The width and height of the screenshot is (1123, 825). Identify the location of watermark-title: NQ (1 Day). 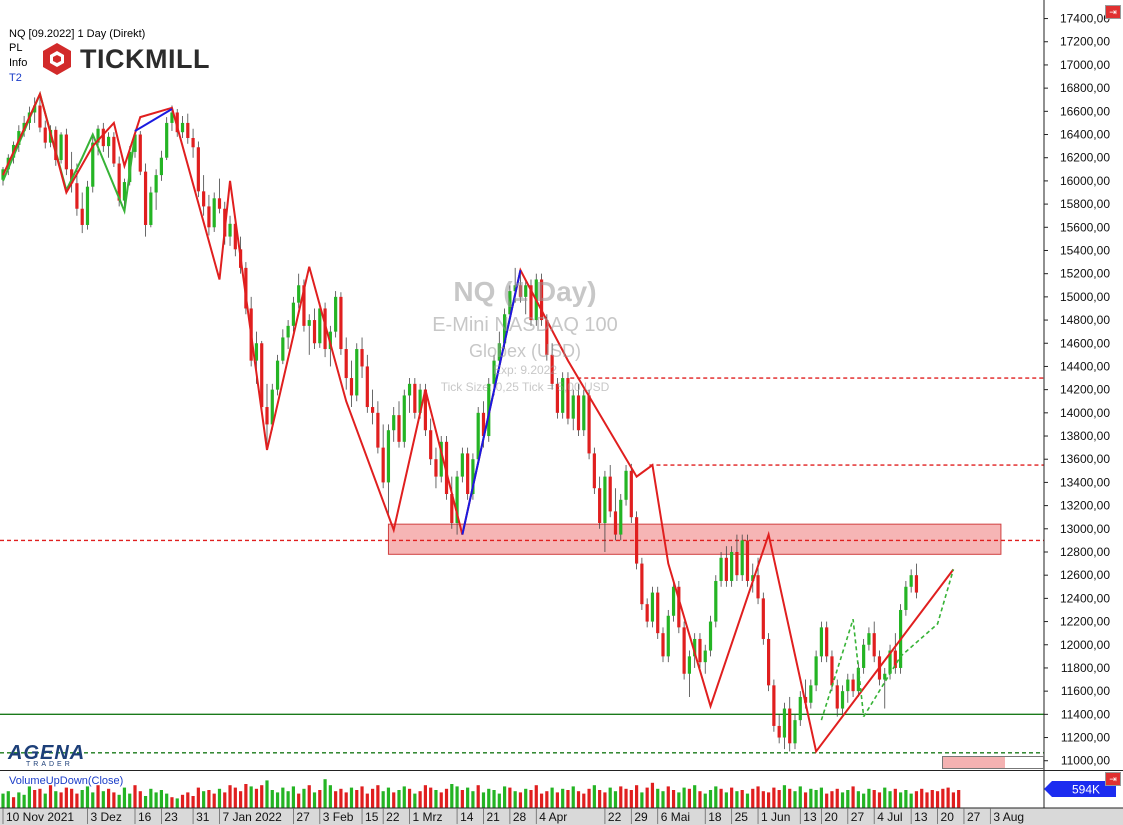
(525, 291).